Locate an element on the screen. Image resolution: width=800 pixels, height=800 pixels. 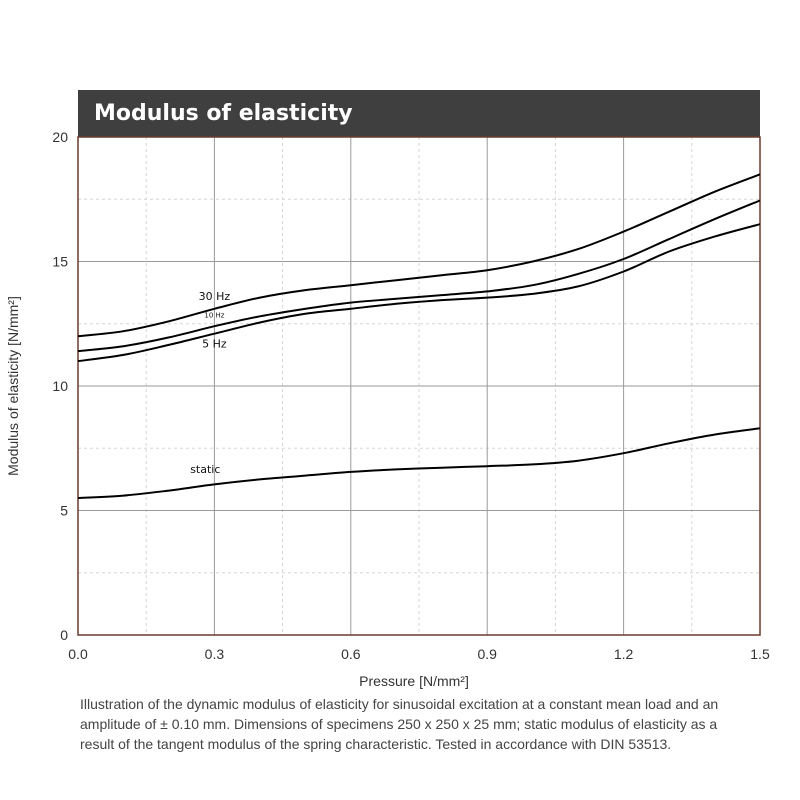
x-tick-label: 0.0 is located at coordinates (78, 654).